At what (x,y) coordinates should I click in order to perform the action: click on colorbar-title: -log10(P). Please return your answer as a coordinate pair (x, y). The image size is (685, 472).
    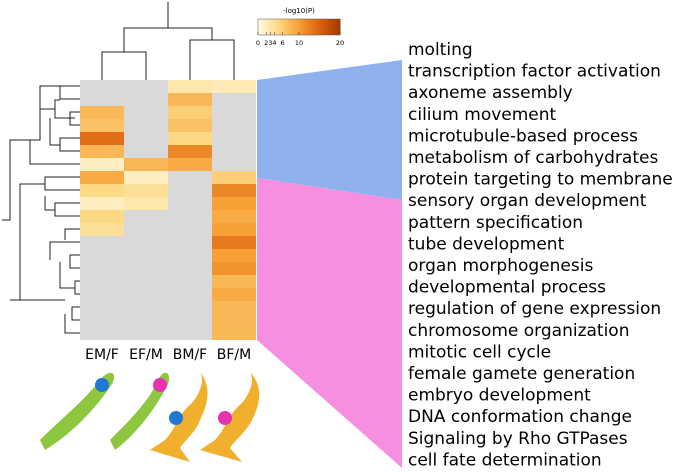
    Looking at the image, I should click on (299, 11).